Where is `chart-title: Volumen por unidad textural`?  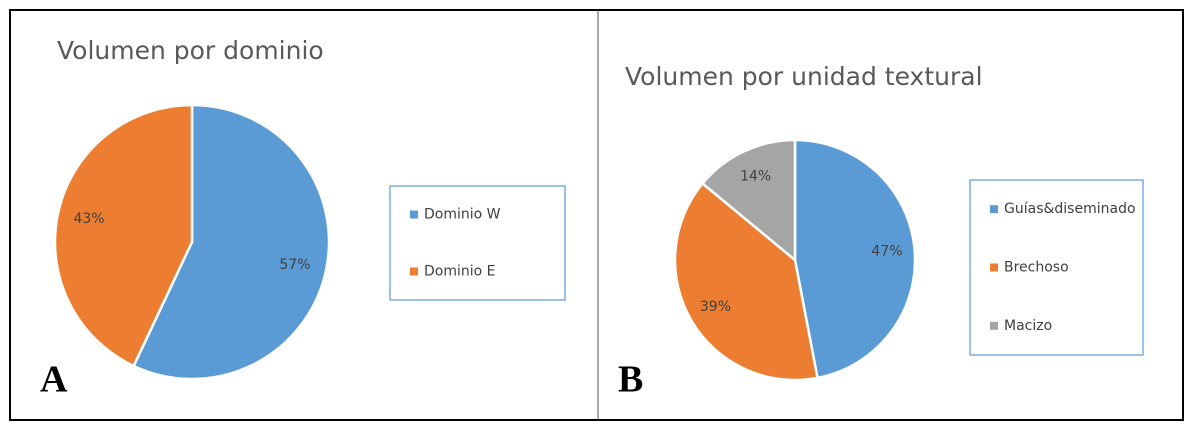 chart-title: Volumen por unidad textural is located at coordinates (804, 76).